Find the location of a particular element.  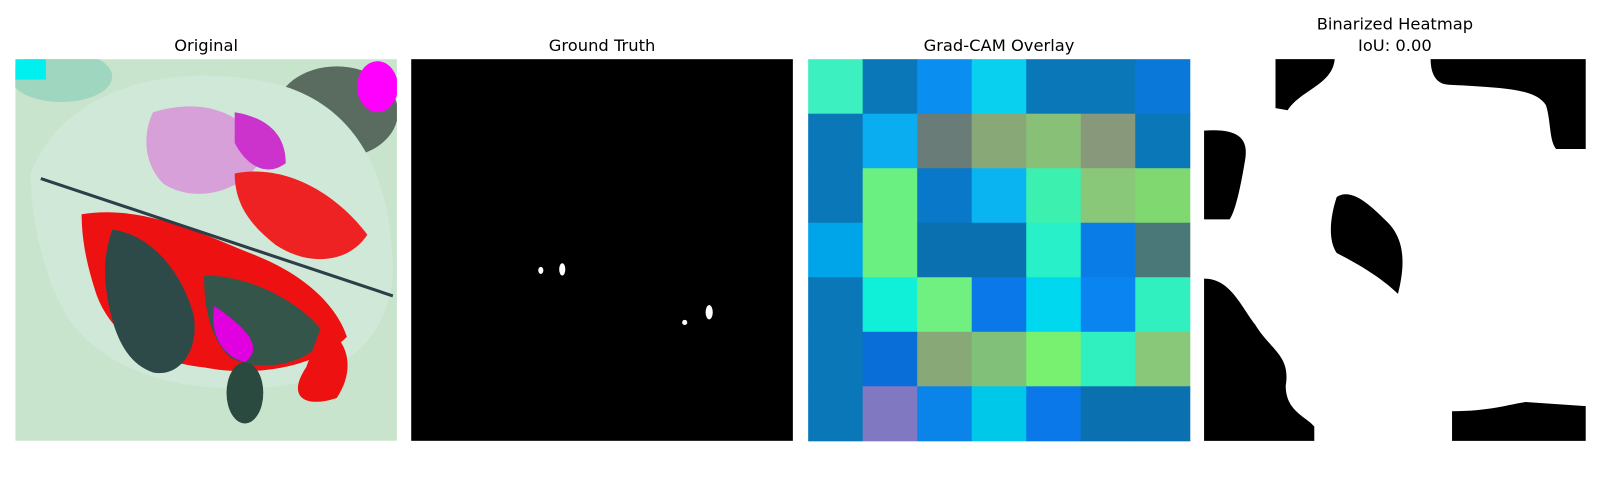

panel-title: Ground Truth is located at coordinates (602, 45).